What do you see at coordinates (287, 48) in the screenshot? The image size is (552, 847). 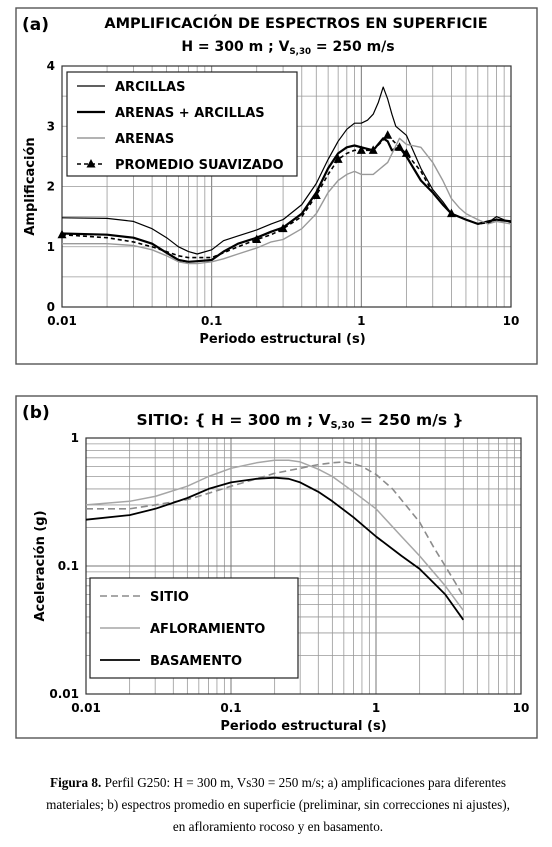 I see `chart-subtitle: H = 300 m ; VS,30 = 250 m/s` at bounding box center [287, 48].